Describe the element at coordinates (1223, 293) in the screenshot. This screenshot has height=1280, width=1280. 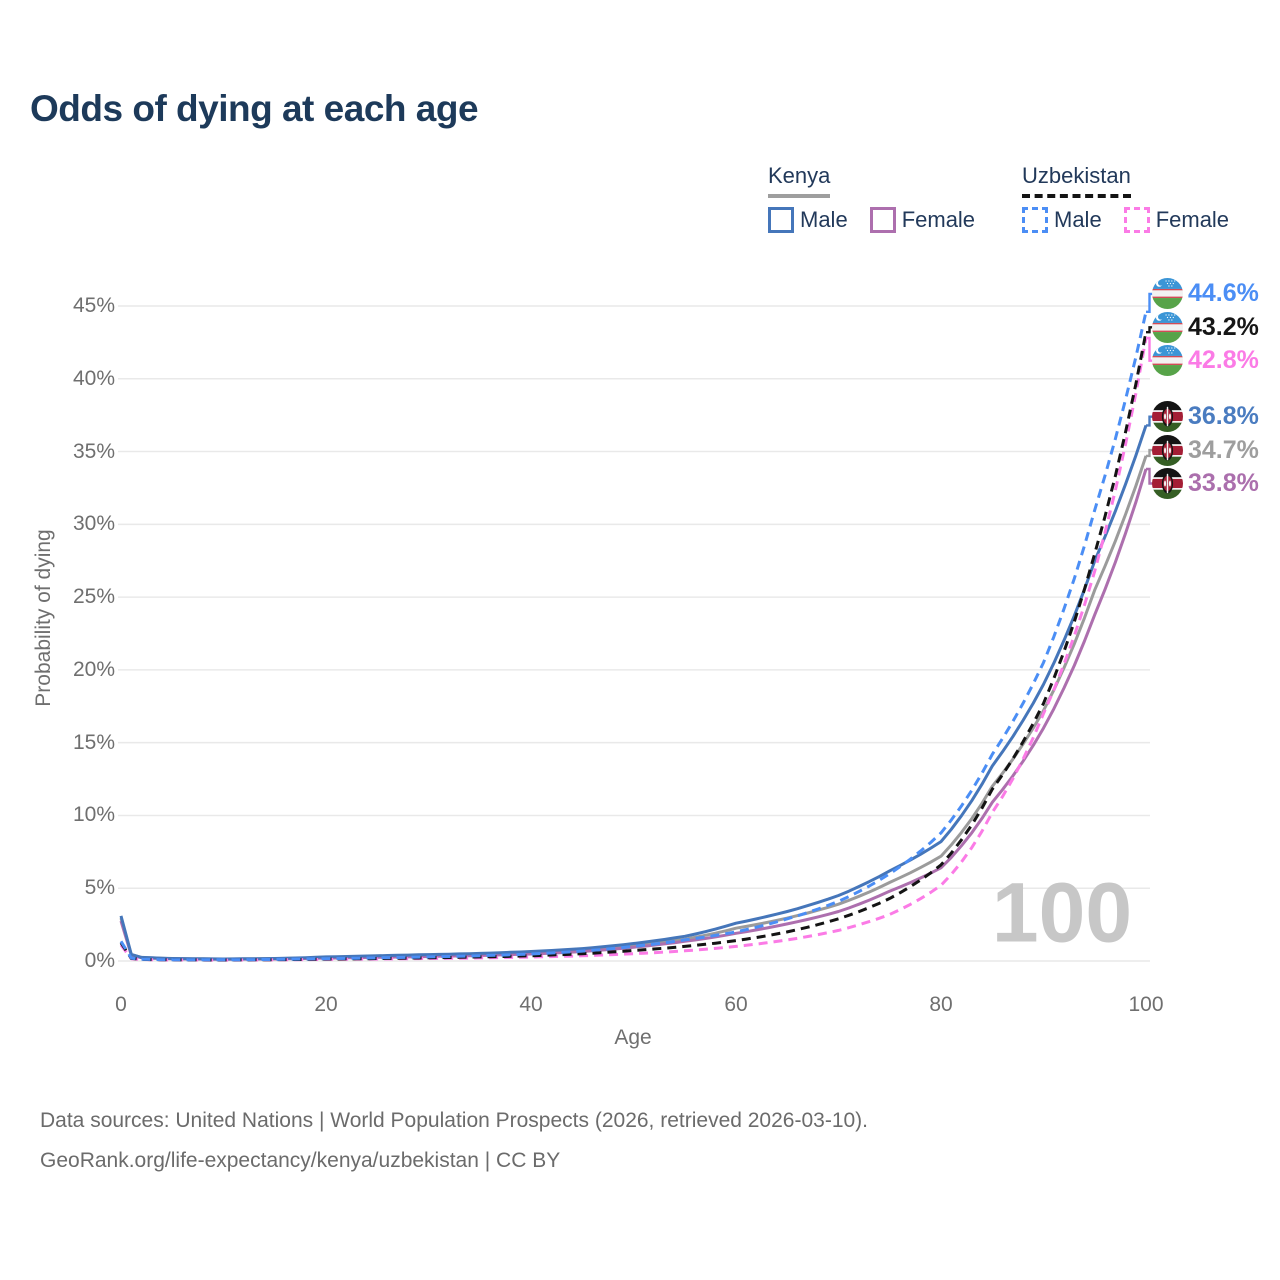
I see `end-label-value: 44.6%` at that location.